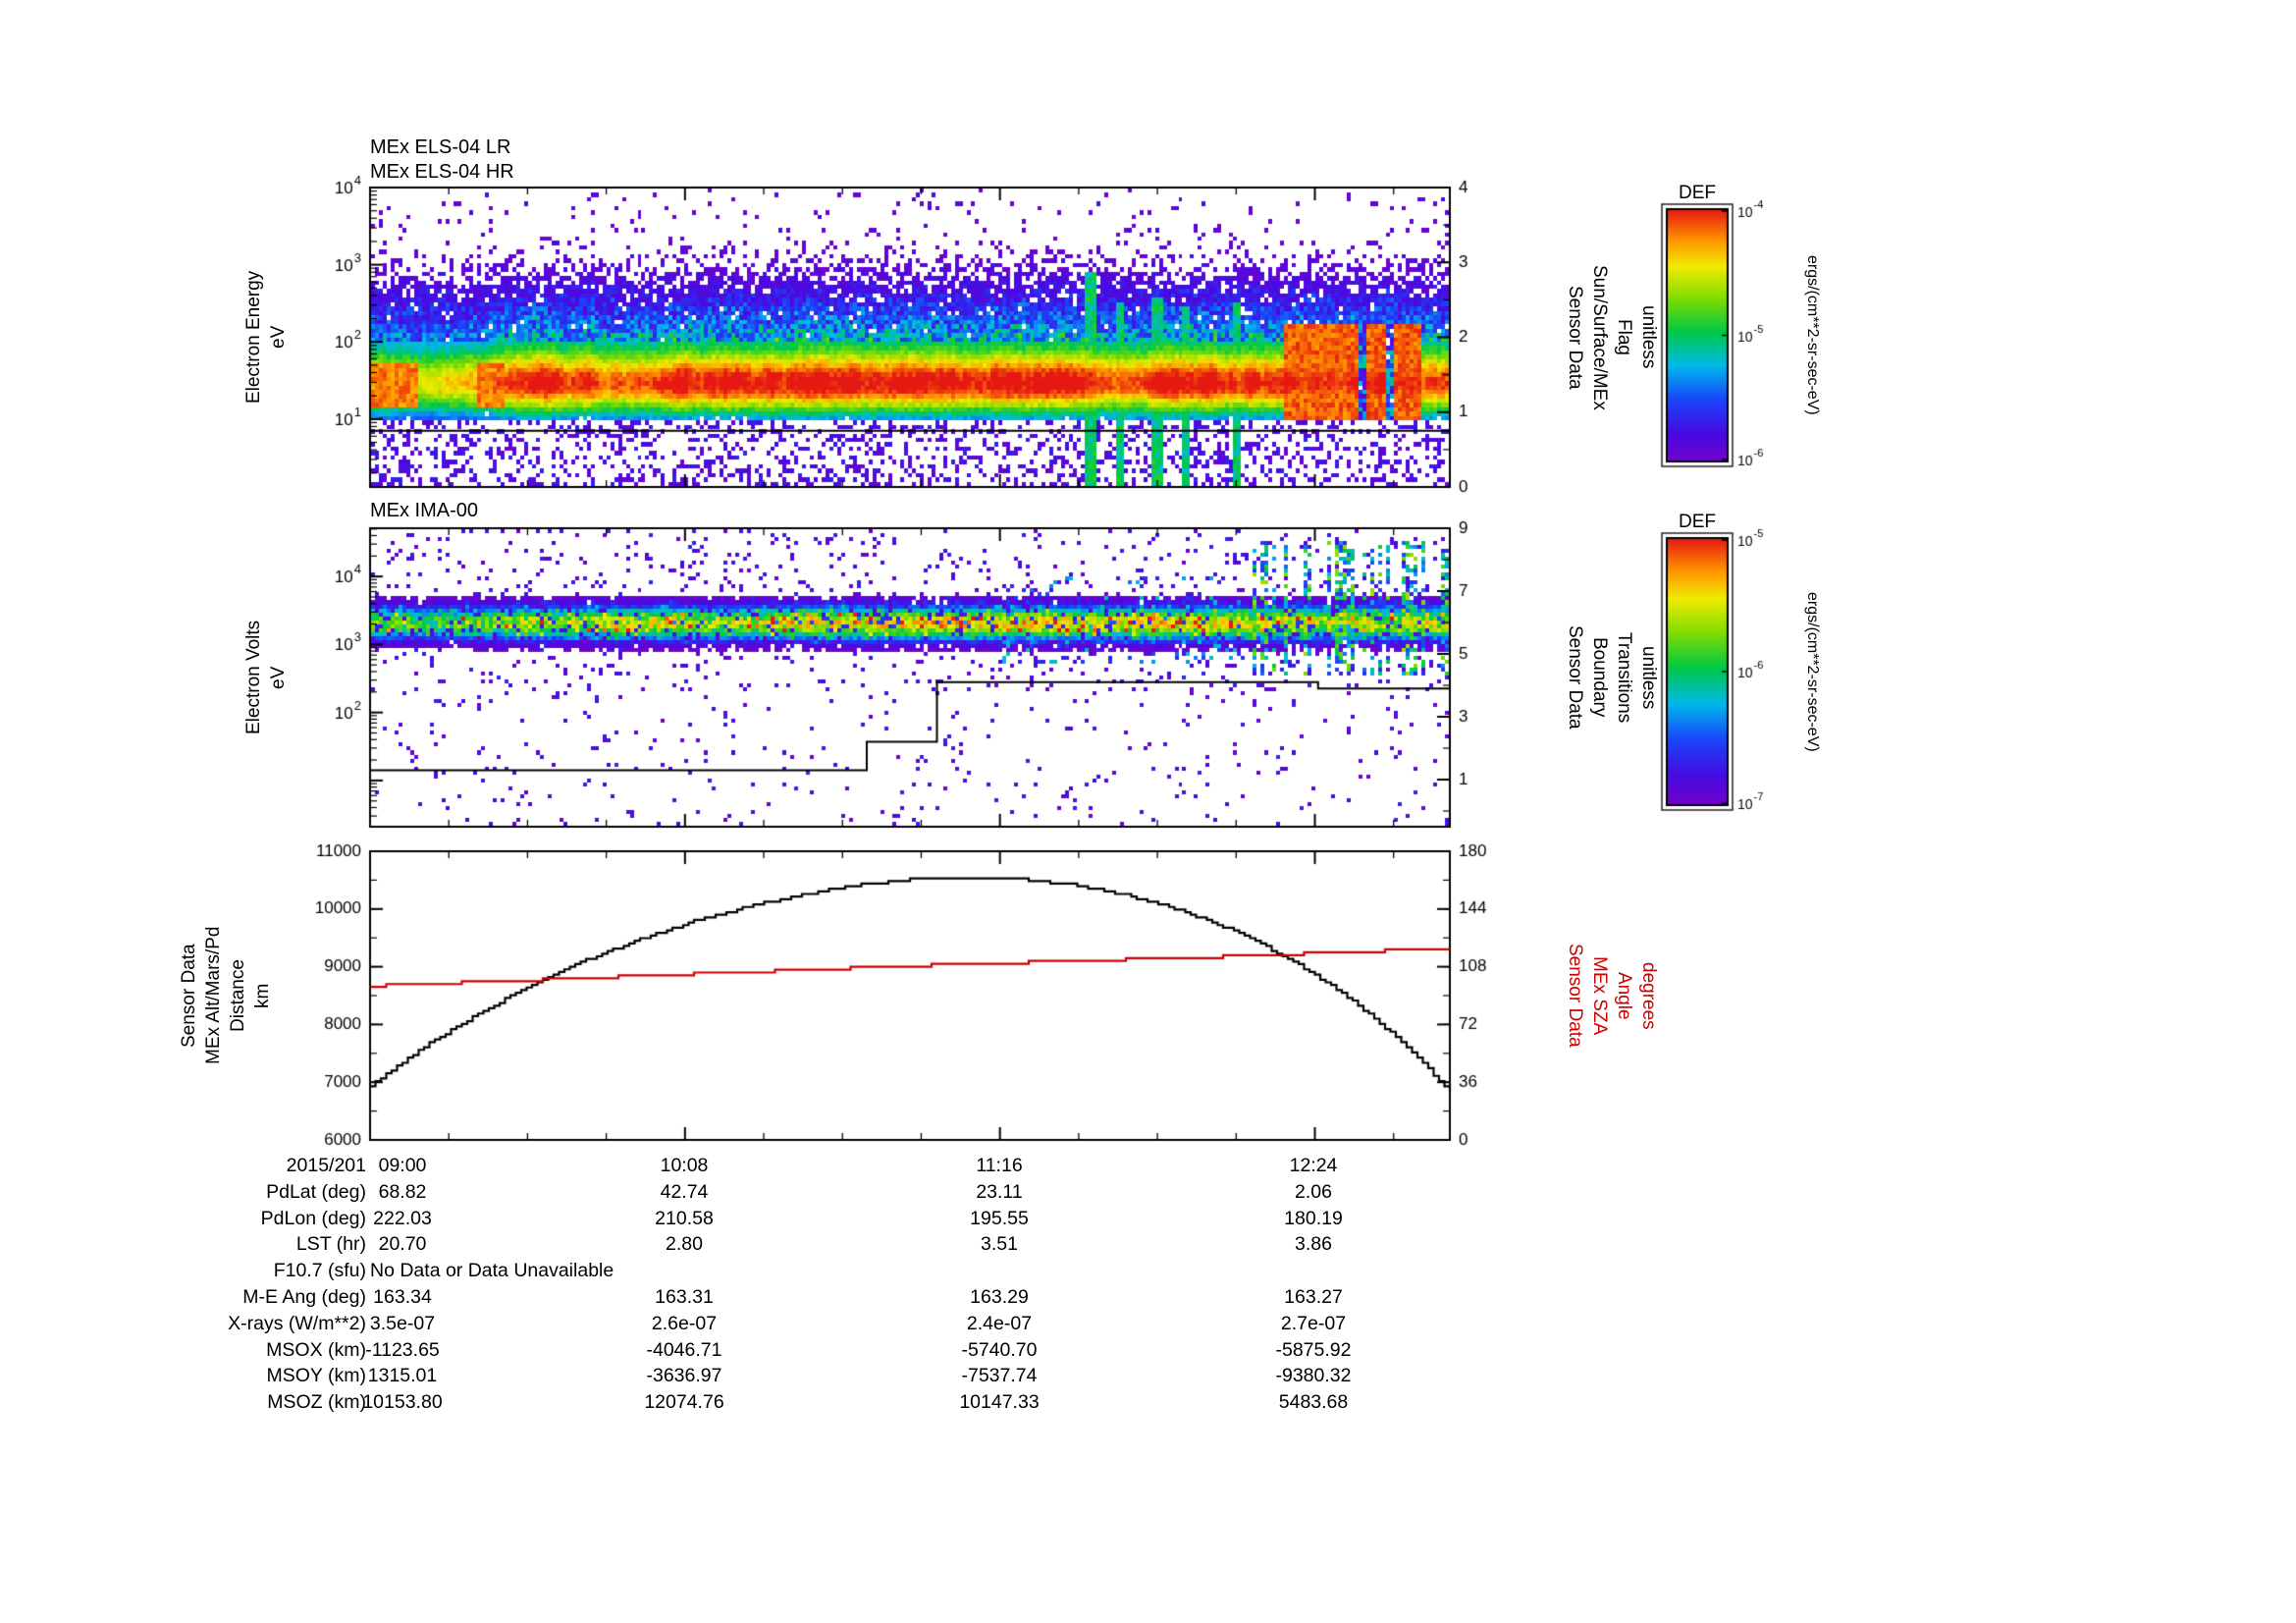 Image resolution: width=2296 pixels, height=1623 pixels. I want to click on colorbar1-title: DEF, so click(1697, 193).